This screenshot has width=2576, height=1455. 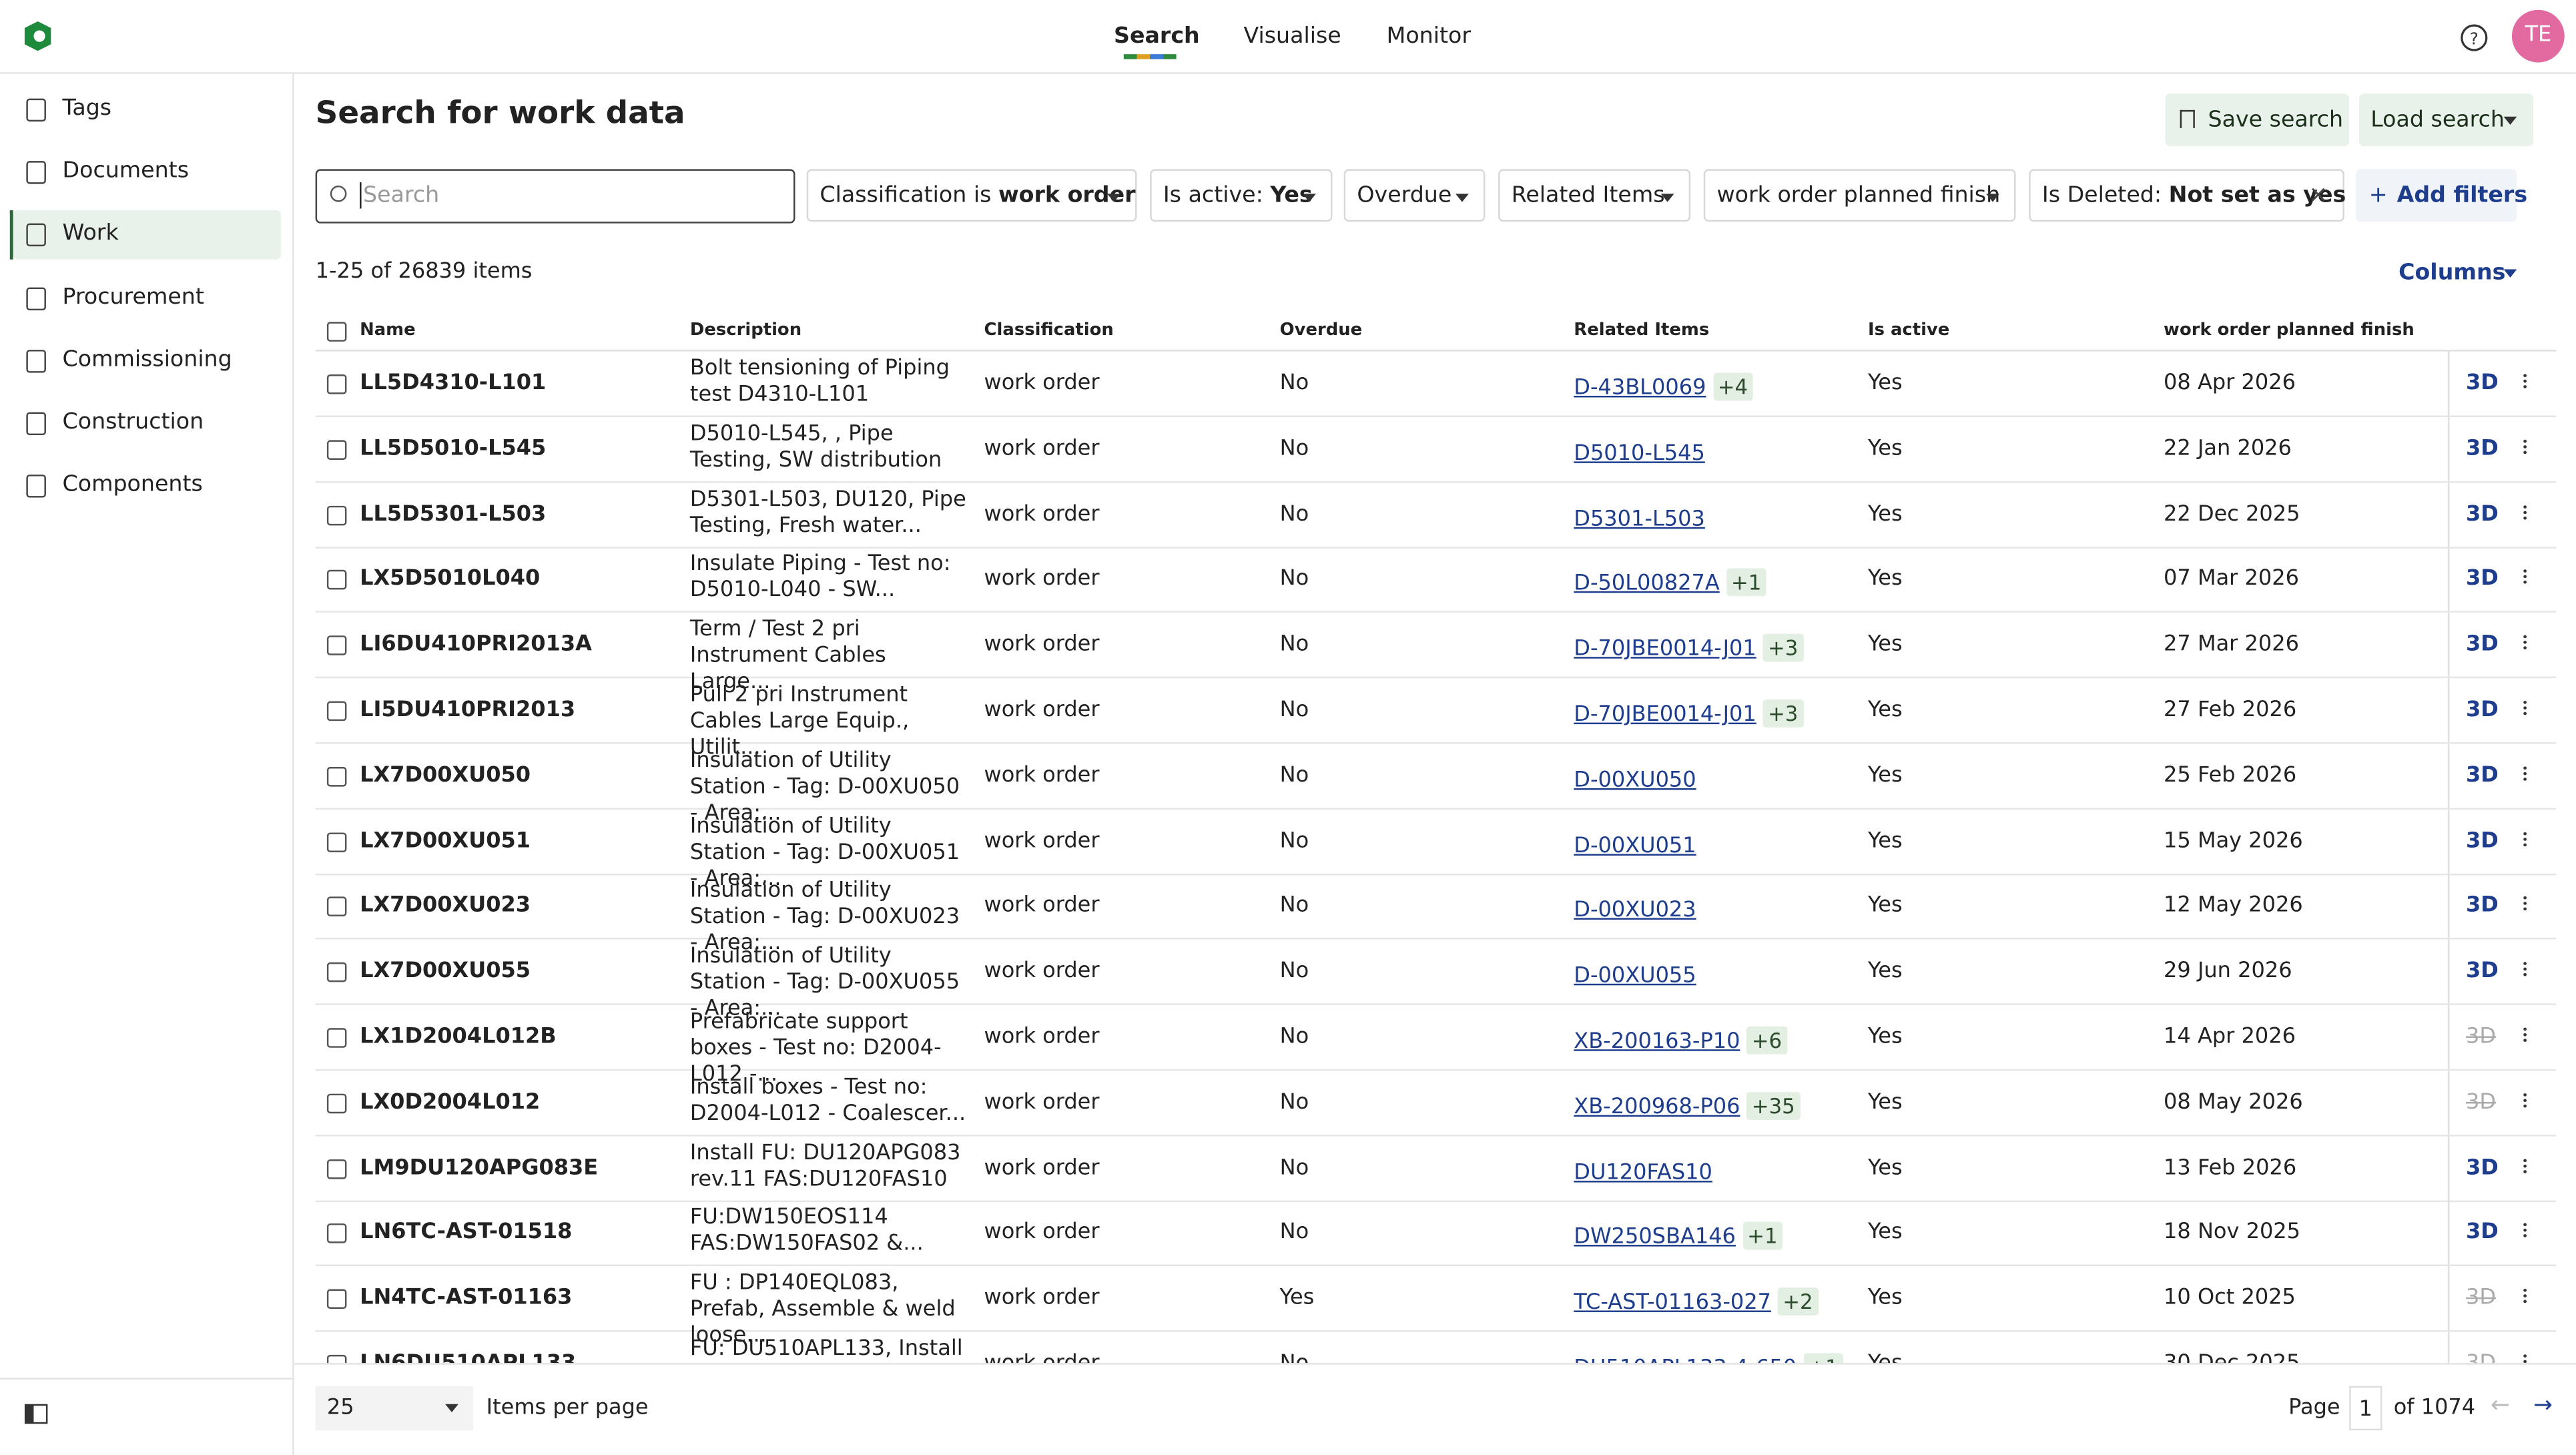 What do you see at coordinates (1657, 1042) in the screenshot?
I see `related-link: XB-200163-P10` at bounding box center [1657, 1042].